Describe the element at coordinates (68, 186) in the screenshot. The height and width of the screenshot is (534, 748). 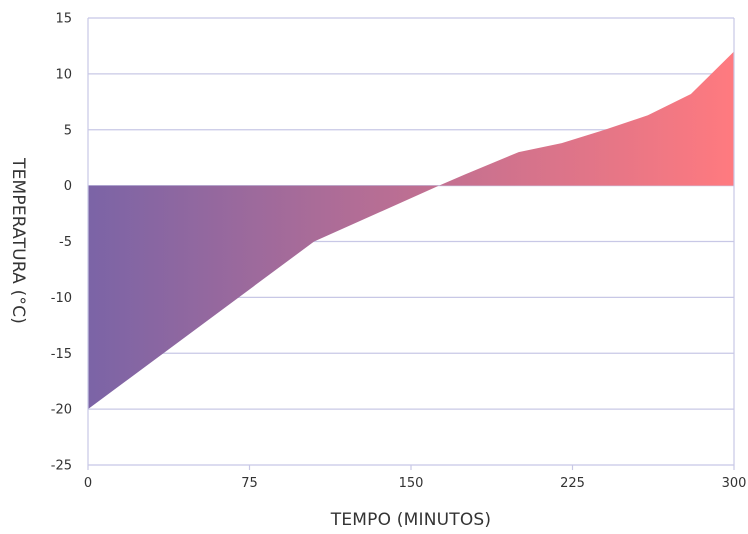
I see `y-tick-label: 0` at that location.